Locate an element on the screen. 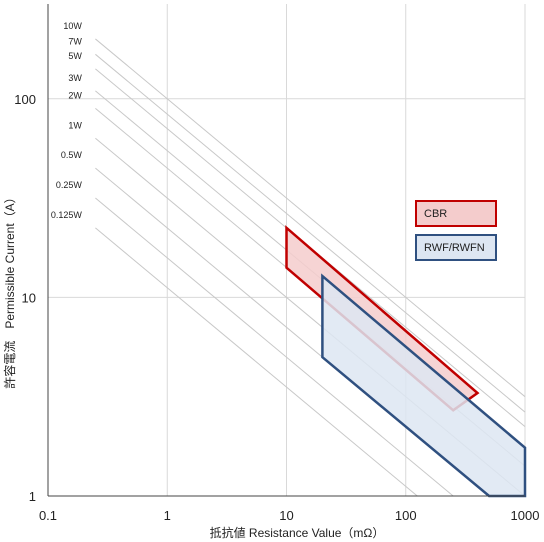 This screenshot has height=542, width=544. y-tick-label: 100 is located at coordinates (25, 99).